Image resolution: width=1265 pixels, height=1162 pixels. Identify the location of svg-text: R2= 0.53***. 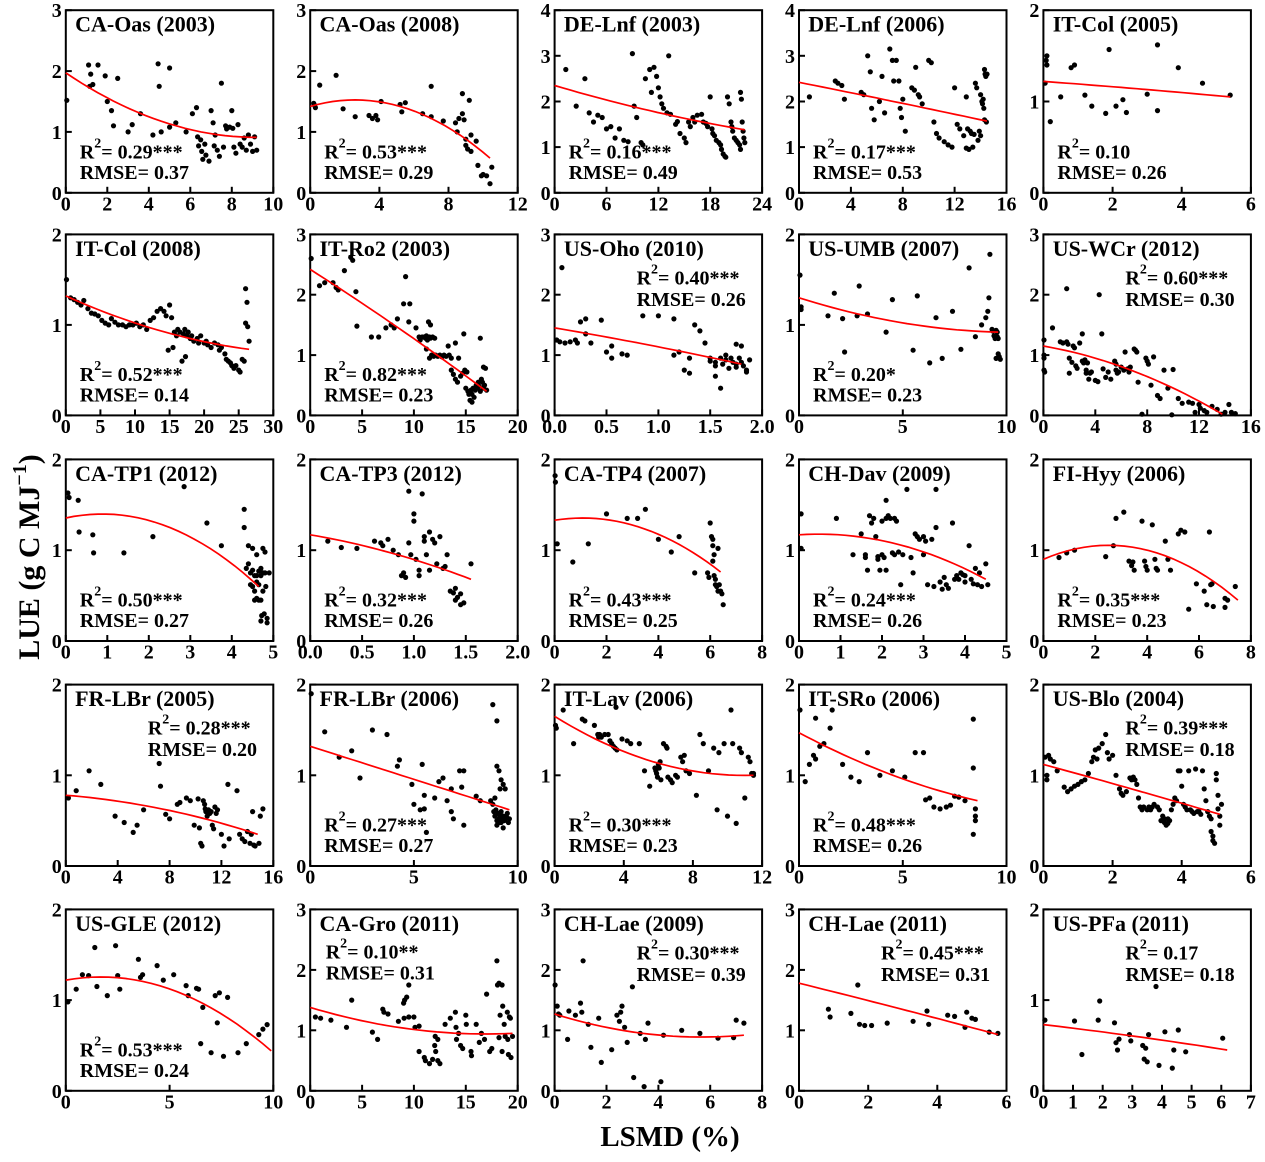
(375, 149).